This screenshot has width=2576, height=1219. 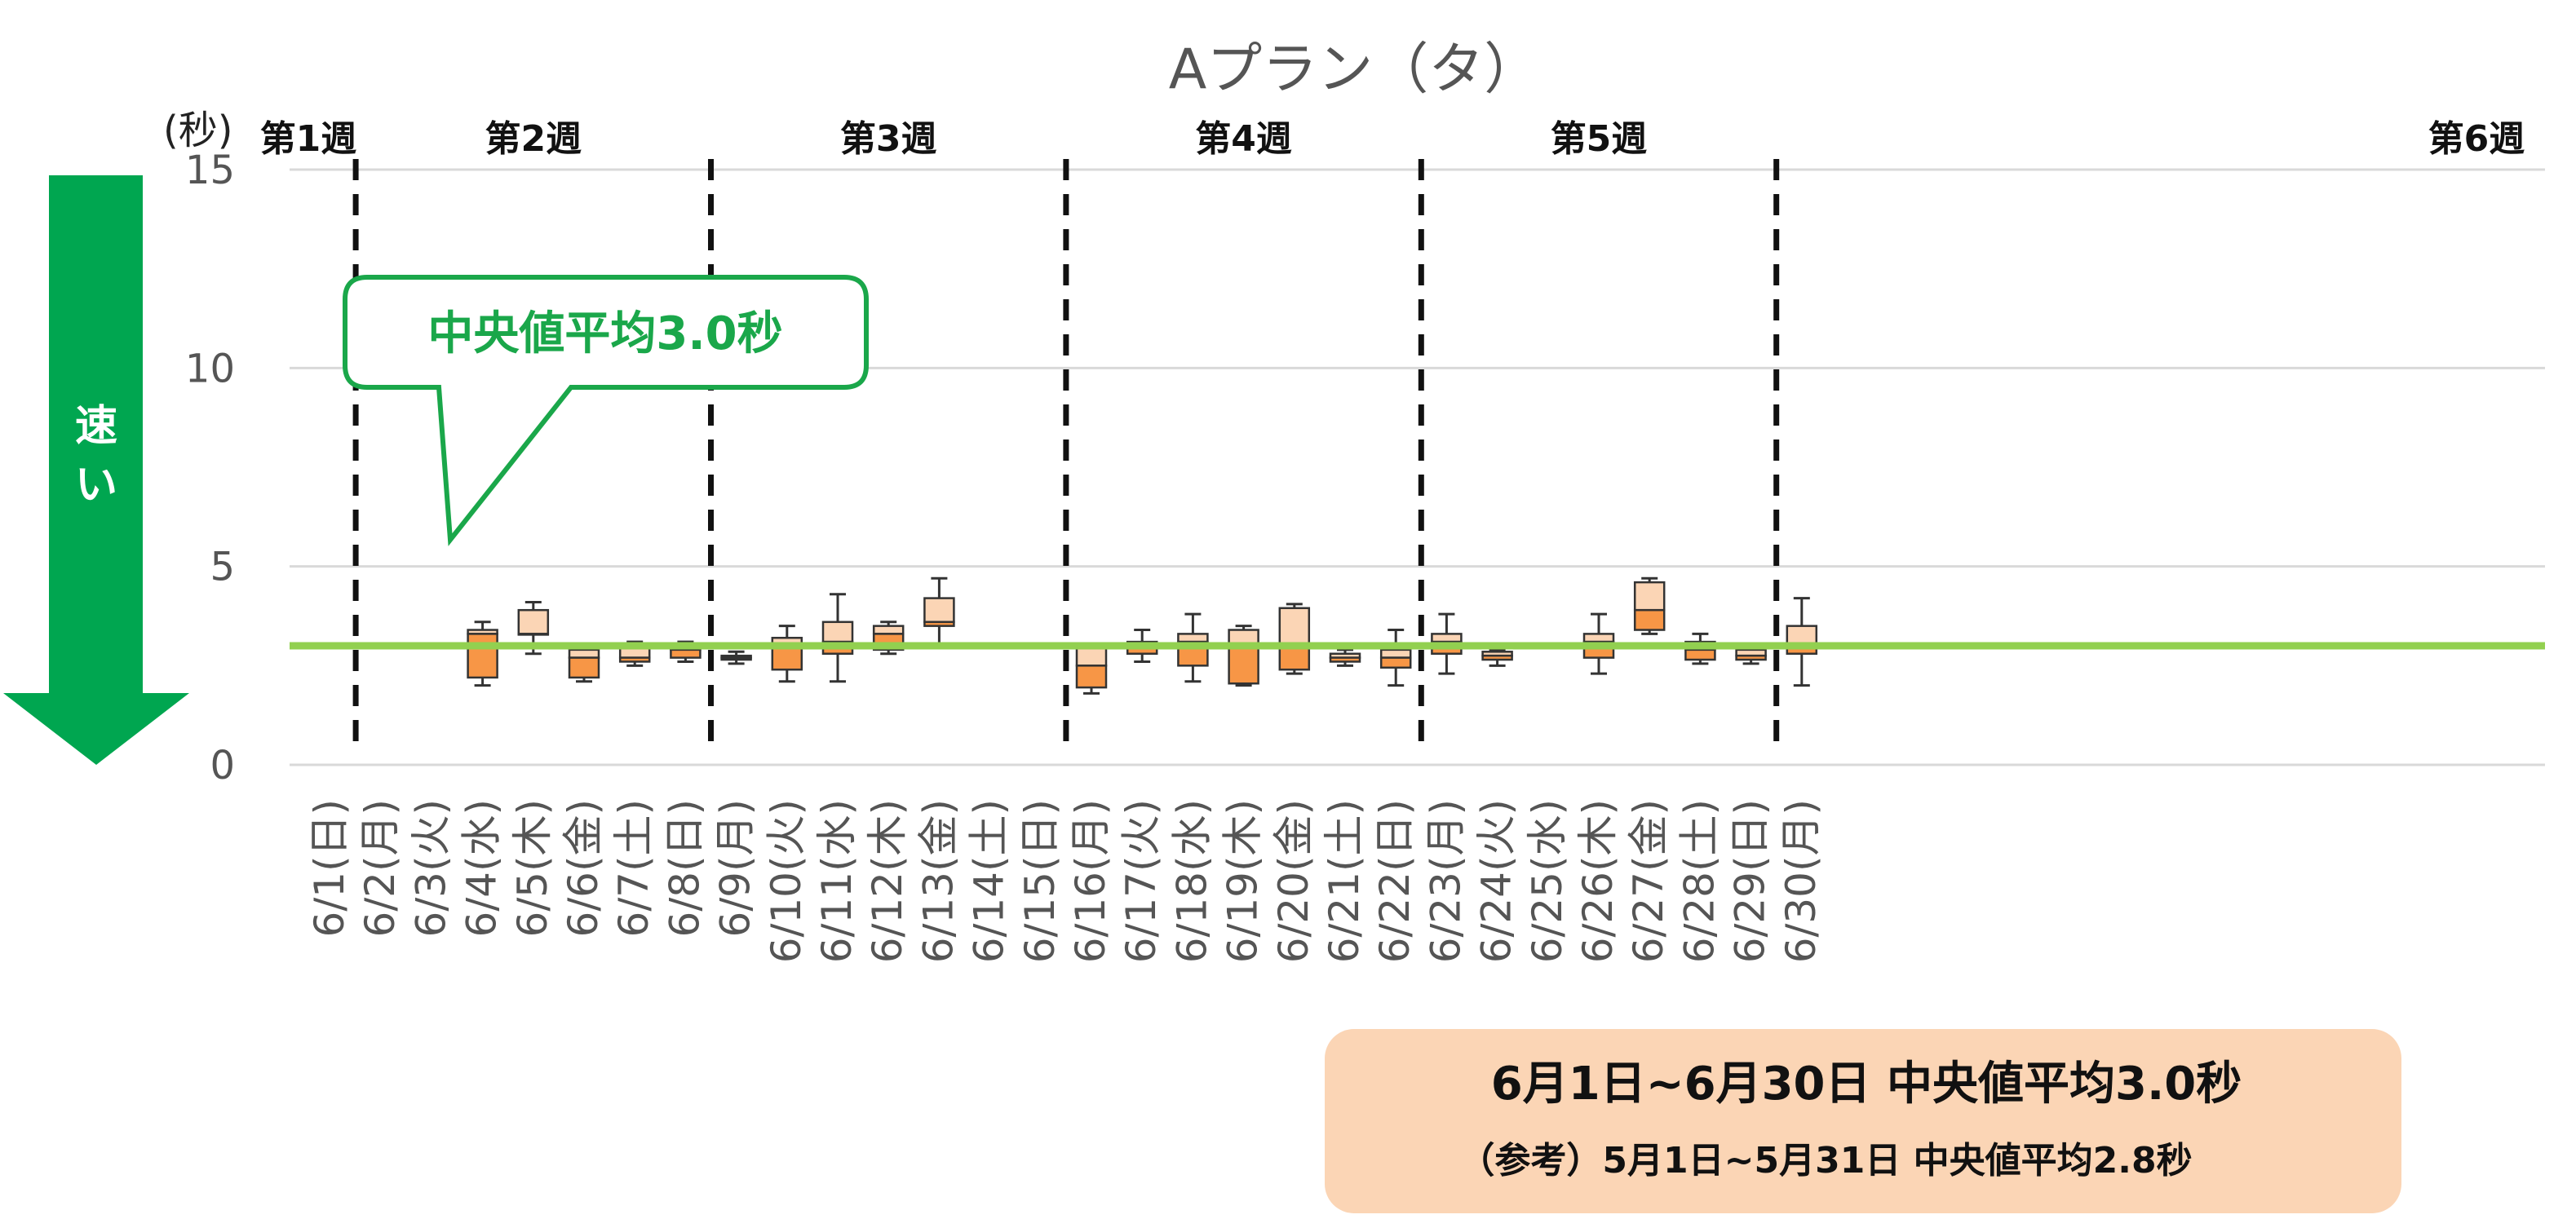 I want to click on box-6/29(日), so click(x=1751, y=656).